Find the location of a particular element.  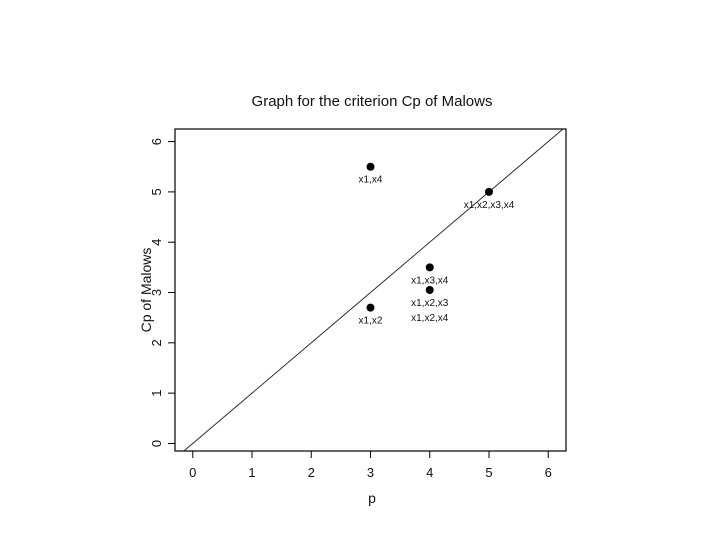

chart-title: Graph for the criterion Cp of Malows is located at coordinates (372, 101).